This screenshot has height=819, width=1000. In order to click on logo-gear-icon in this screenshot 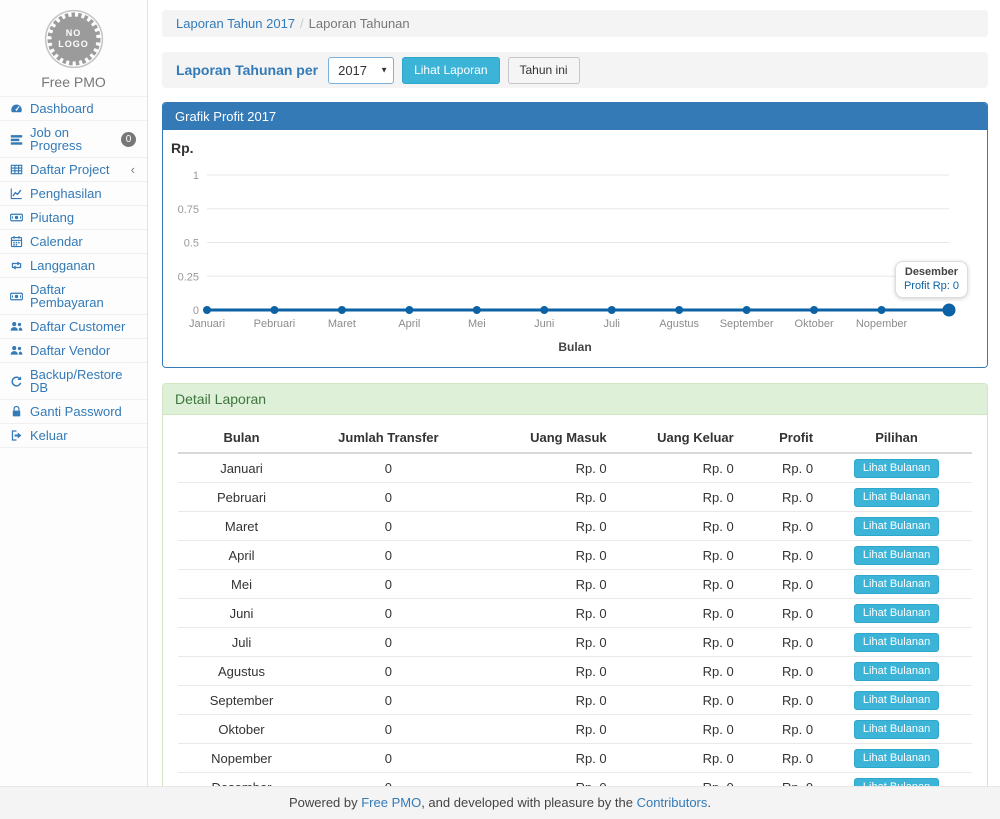, I will do `click(73, 39)`.